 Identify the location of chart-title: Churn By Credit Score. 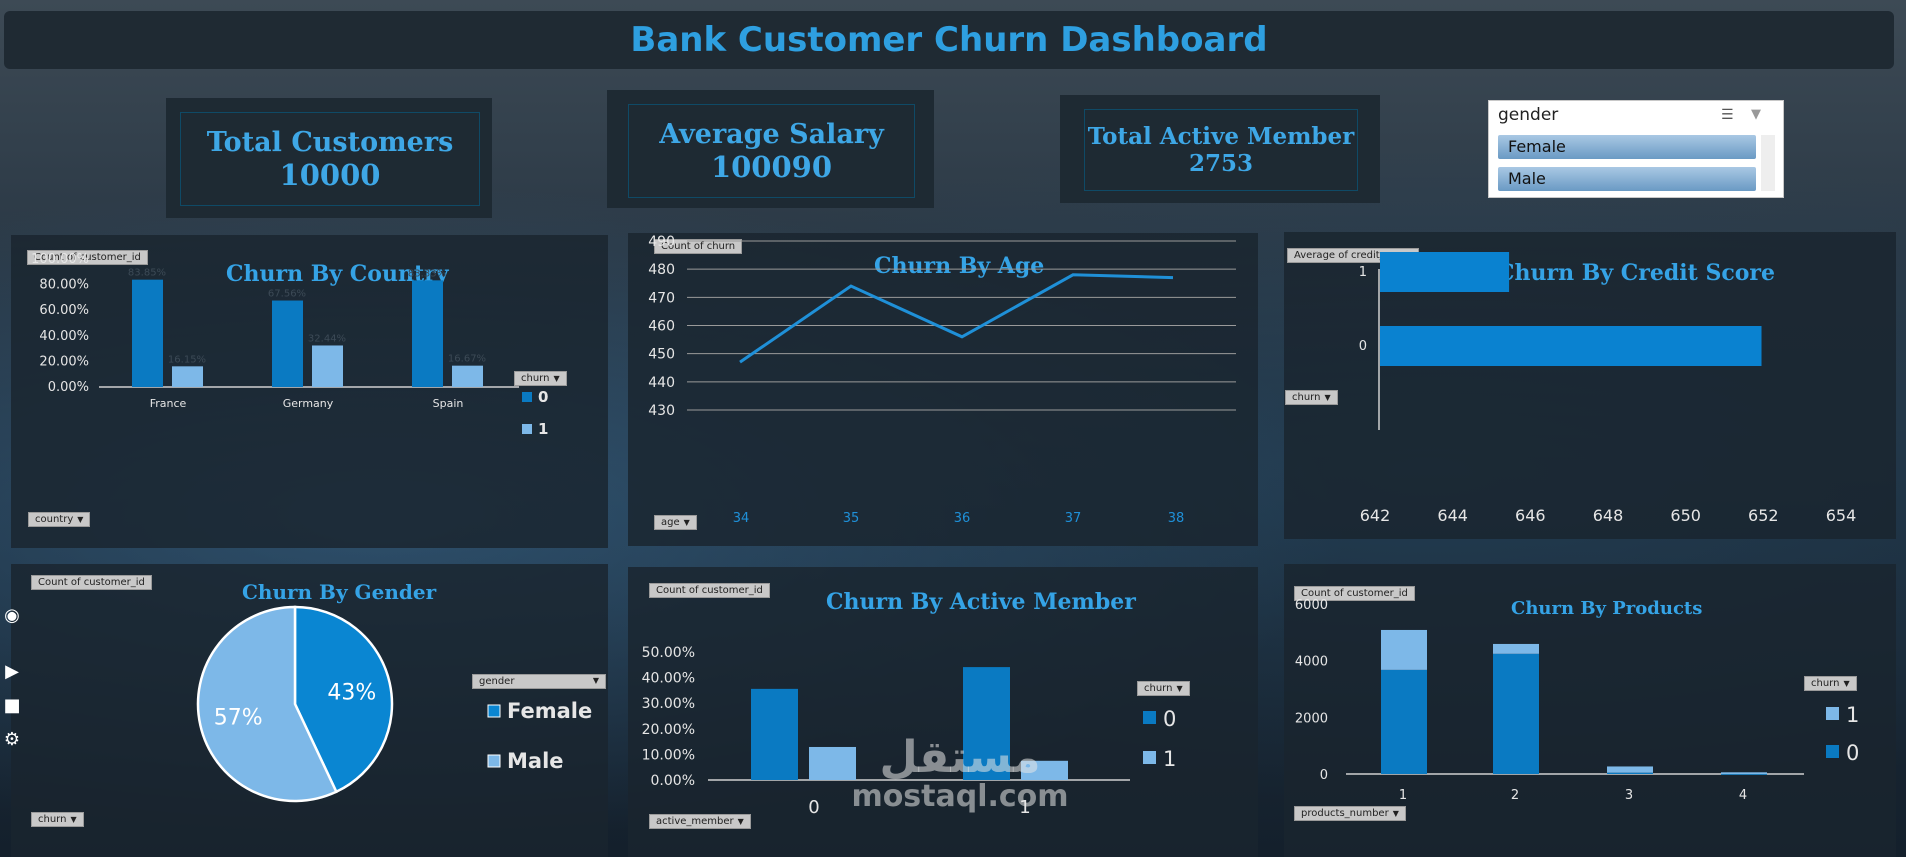
(1636, 273).